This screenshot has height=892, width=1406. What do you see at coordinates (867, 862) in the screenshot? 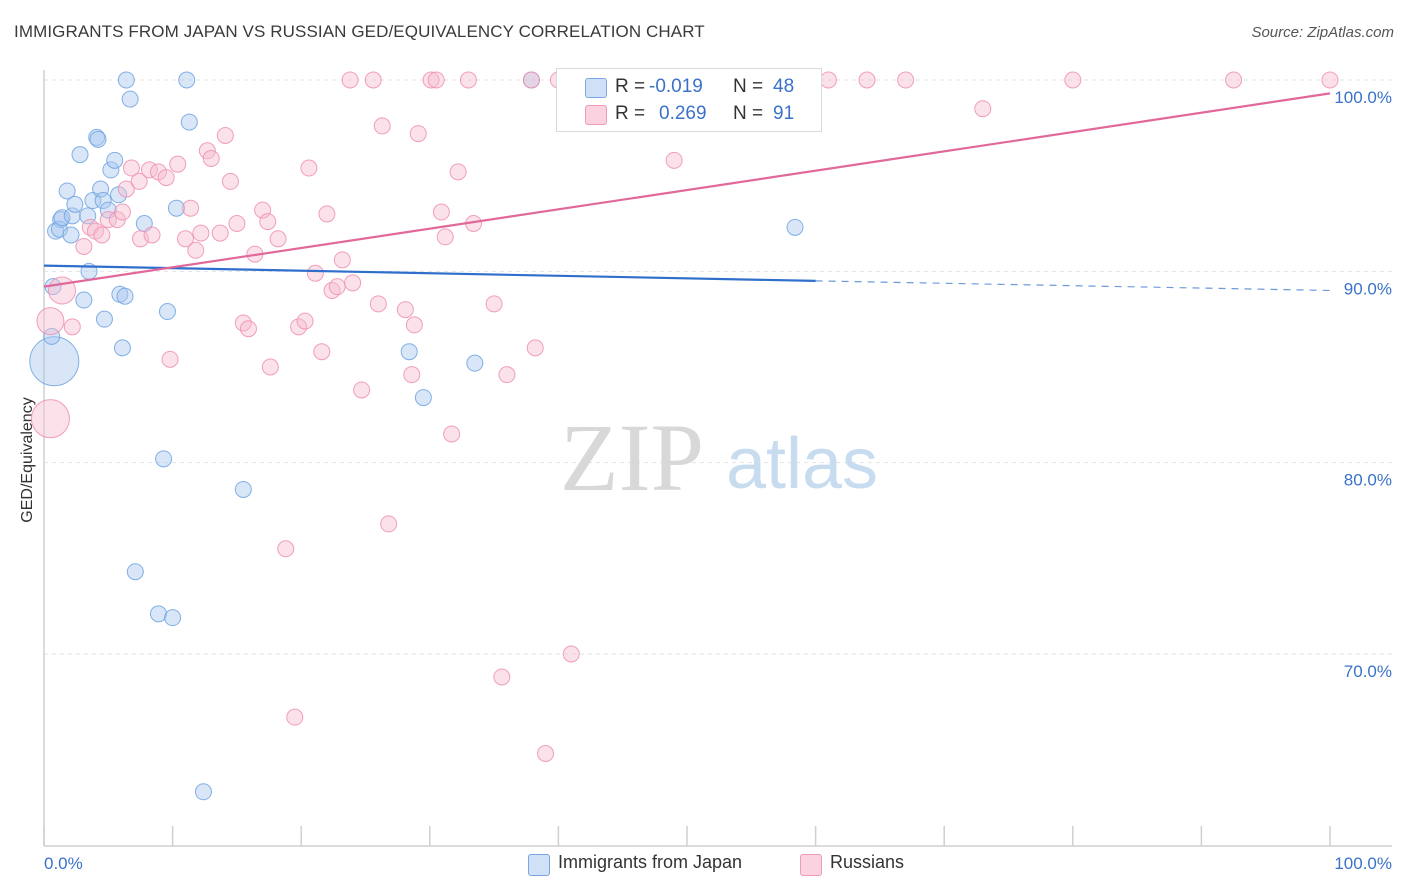
I see `series-label-russians: Russians` at bounding box center [867, 862].